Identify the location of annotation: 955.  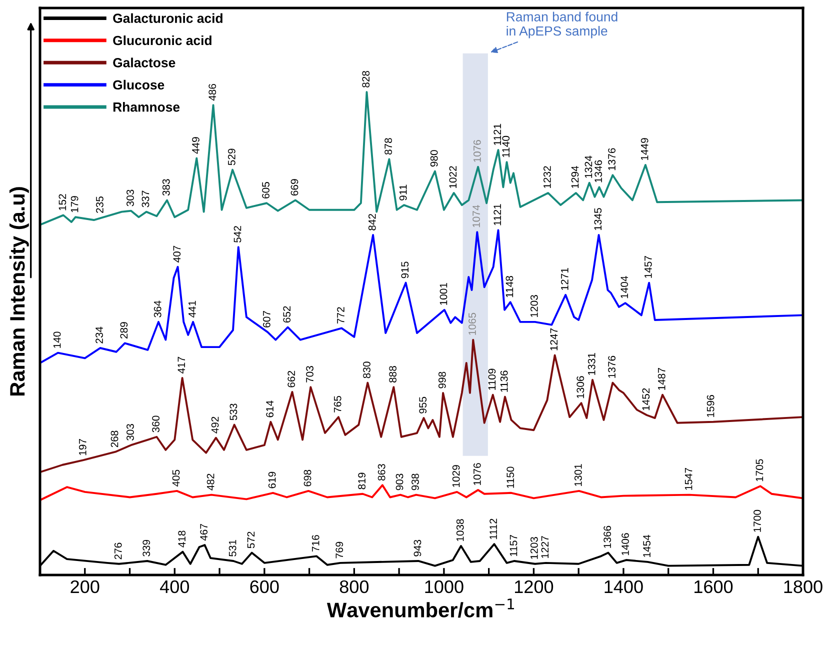
(423, 405).